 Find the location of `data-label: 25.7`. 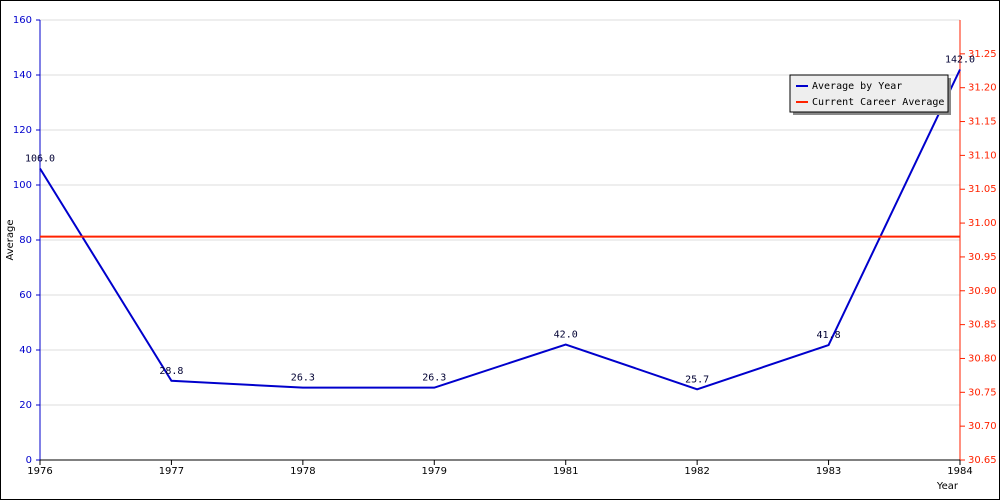

data-label: 25.7 is located at coordinates (697, 379).